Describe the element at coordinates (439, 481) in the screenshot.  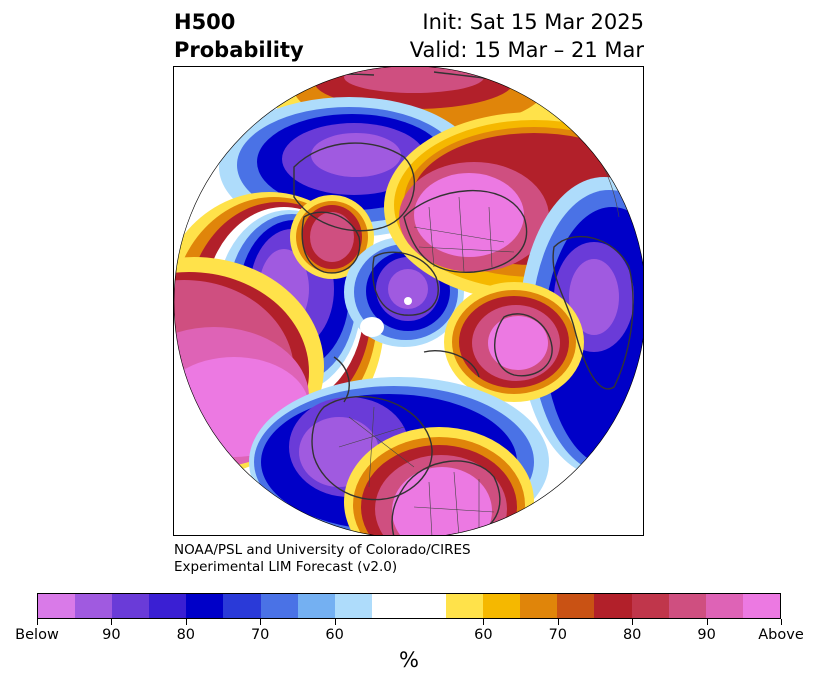
I see `warm-anomaly-south` at that location.